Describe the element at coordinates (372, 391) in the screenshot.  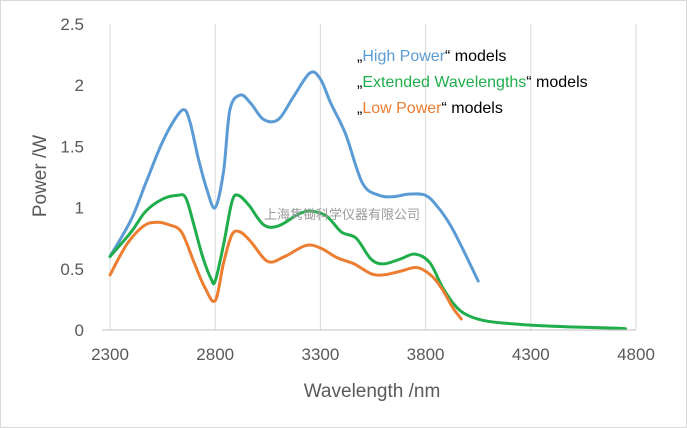
I see `x-axis-title: Wavelength /nm` at that location.